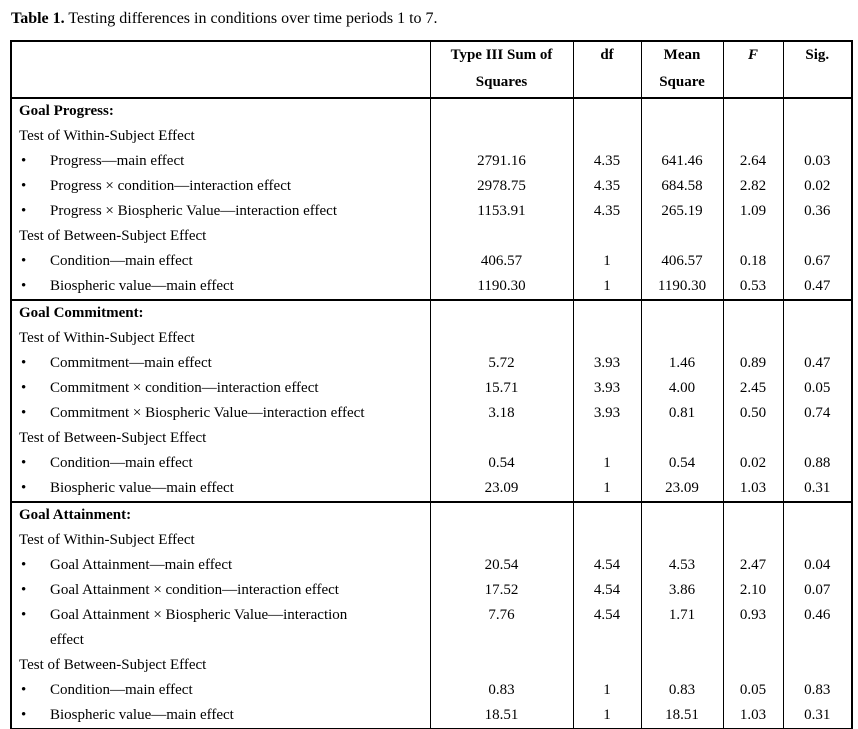  I want to click on value-cell: 641.46, so click(681, 161).